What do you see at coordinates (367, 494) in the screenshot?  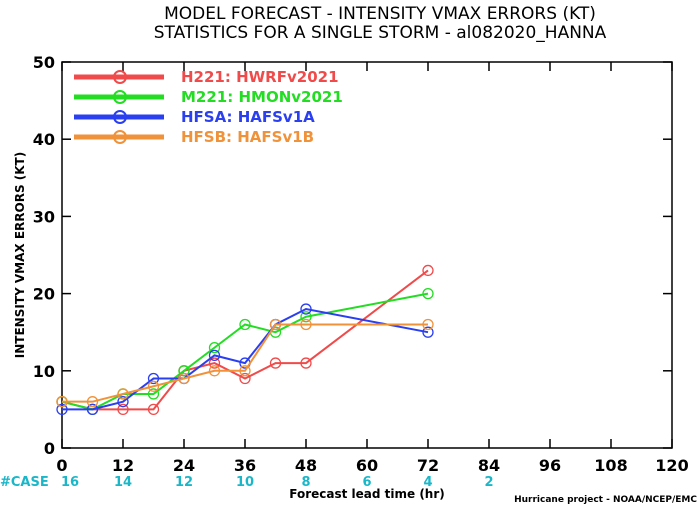 I see `x-axis-label: Forecast lead time (hr)` at bounding box center [367, 494].